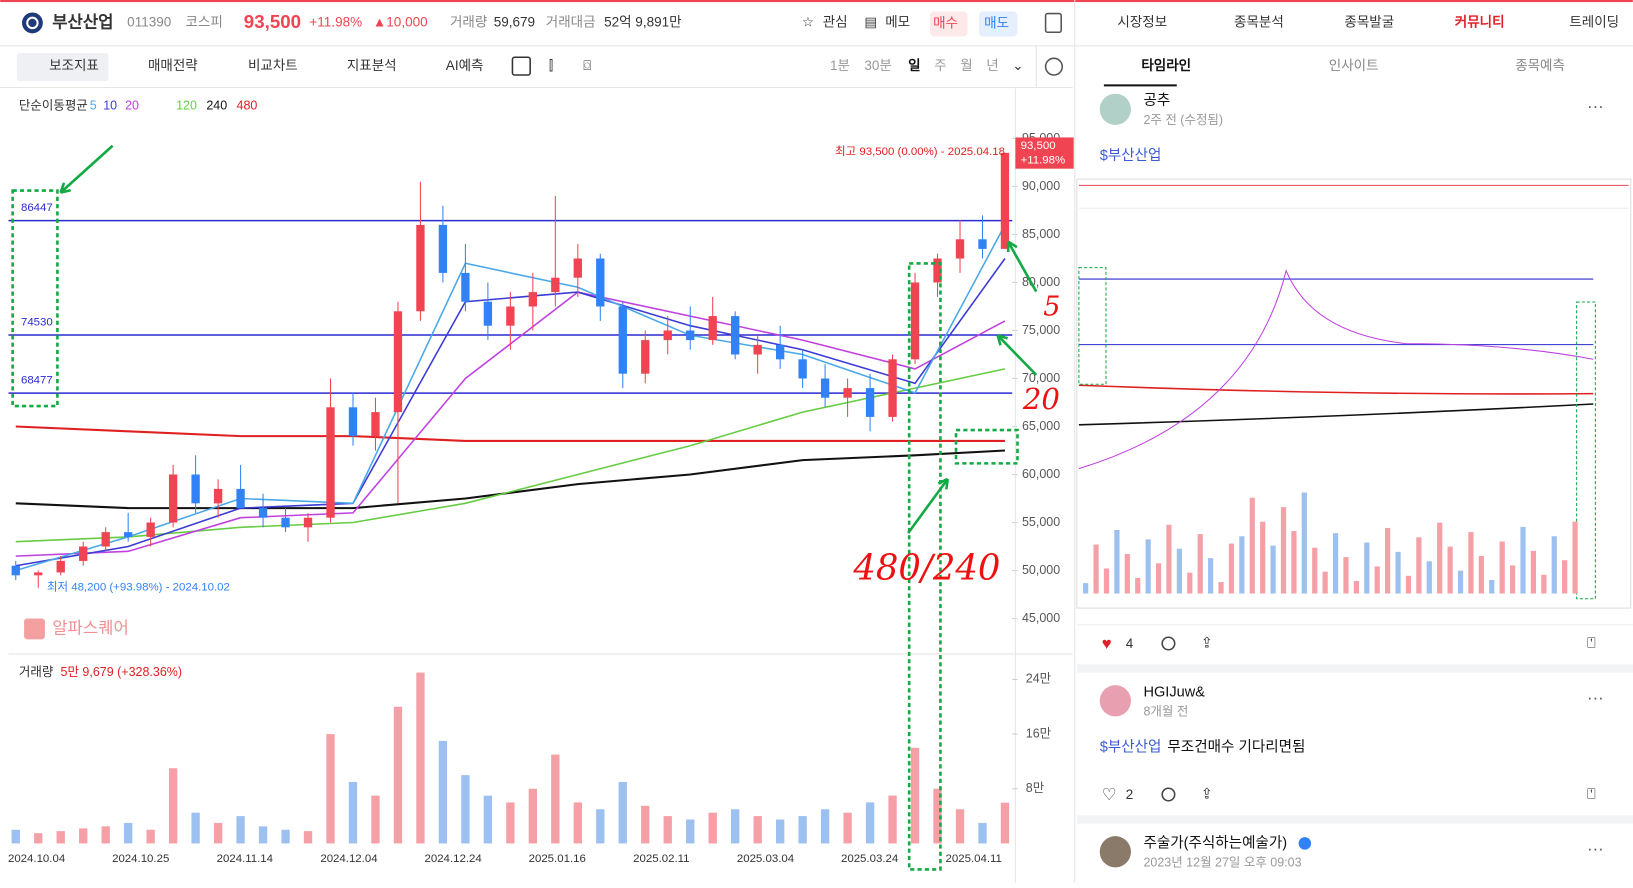 This screenshot has width=1633, height=888. What do you see at coordinates (1540, 65) in the screenshot?
I see `panel-tab: 종목예측` at bounding box center [1540, 65].